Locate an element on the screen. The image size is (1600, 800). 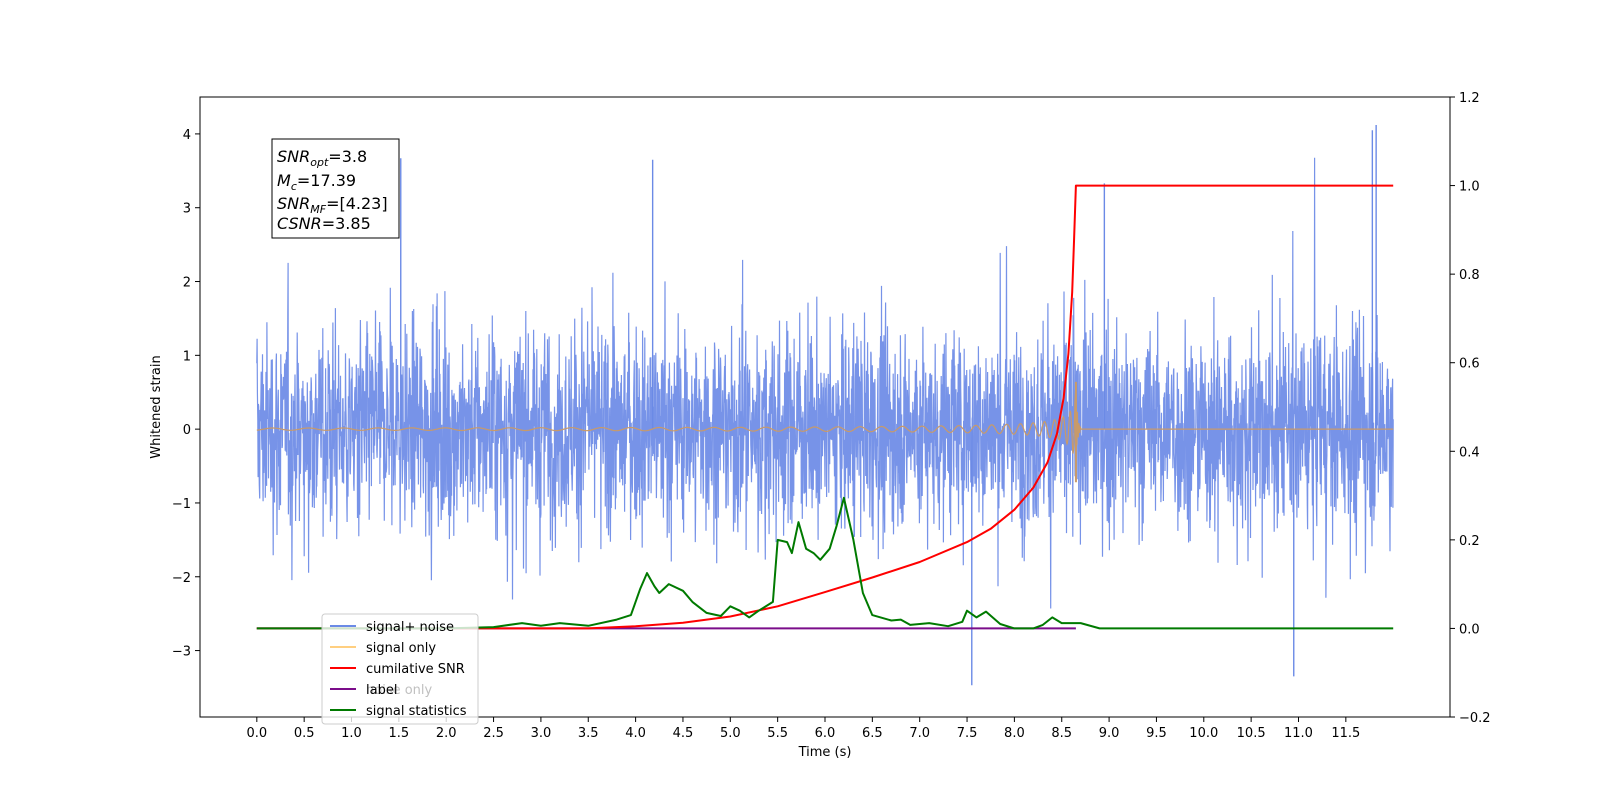
y-right-tick-label: 0.6 is located at coordinates (1469, 364).